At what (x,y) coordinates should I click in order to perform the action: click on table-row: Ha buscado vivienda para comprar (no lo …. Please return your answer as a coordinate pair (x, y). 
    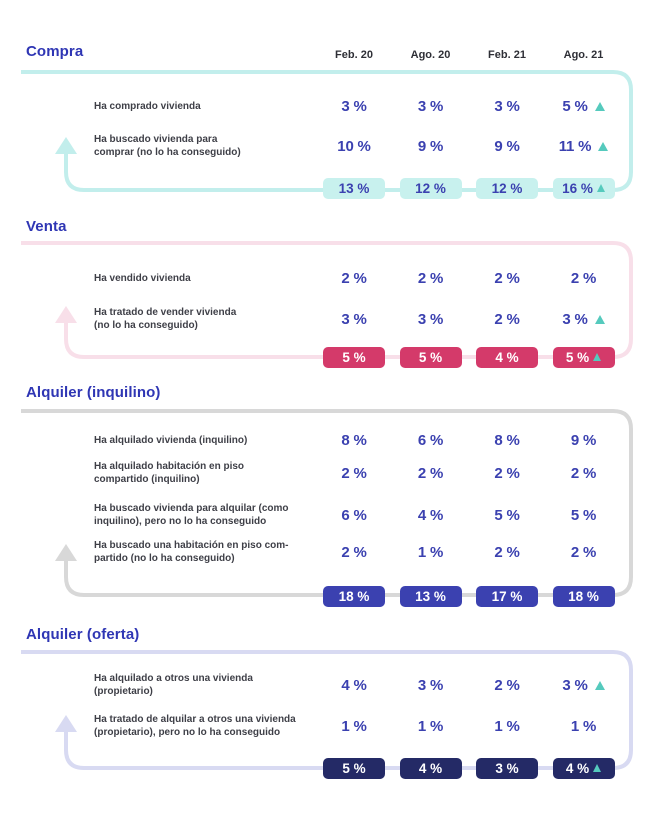
    Looking at the image, I should click on (330, 146).